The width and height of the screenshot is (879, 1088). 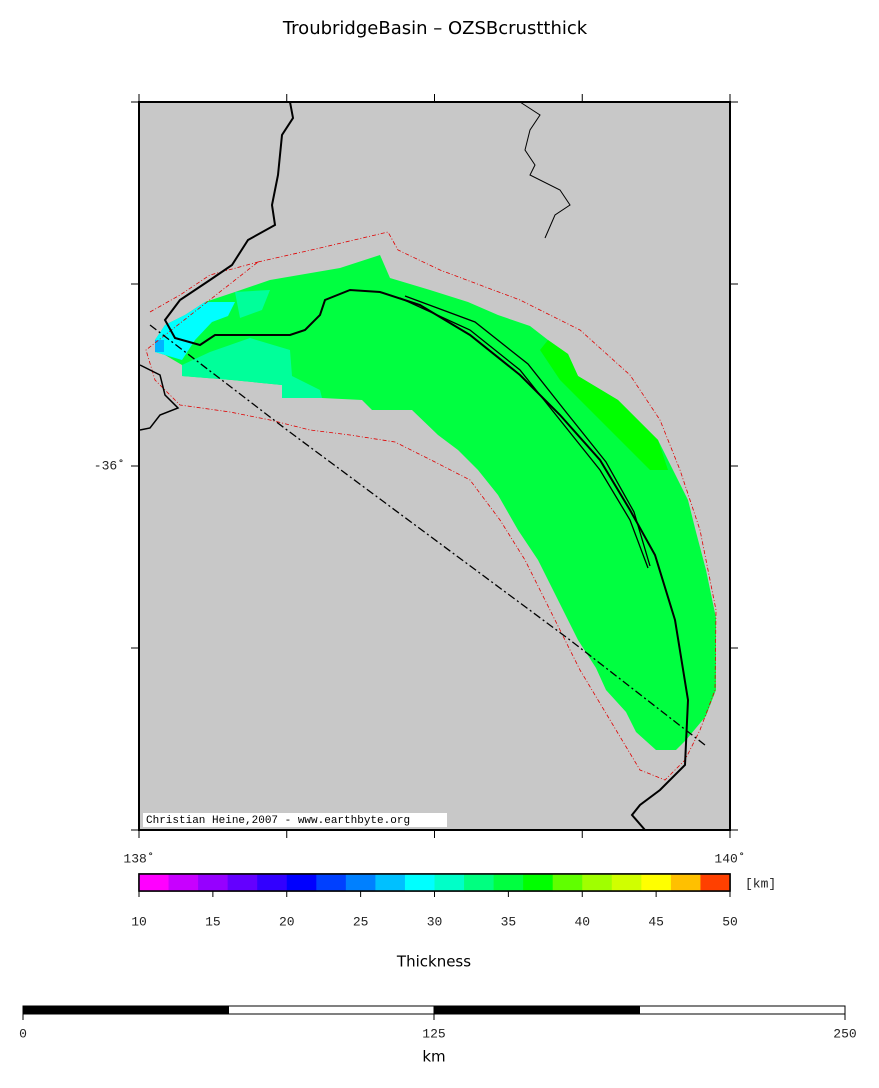 I want to click on river, so click(x=545, y=170).